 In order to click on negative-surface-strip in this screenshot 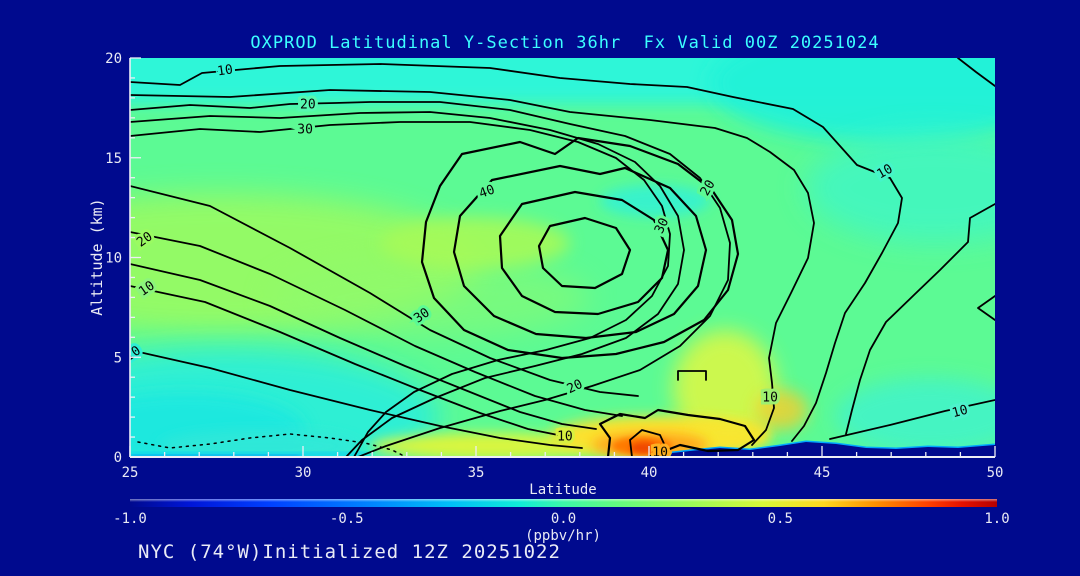, I will do `click(832, 449)`.